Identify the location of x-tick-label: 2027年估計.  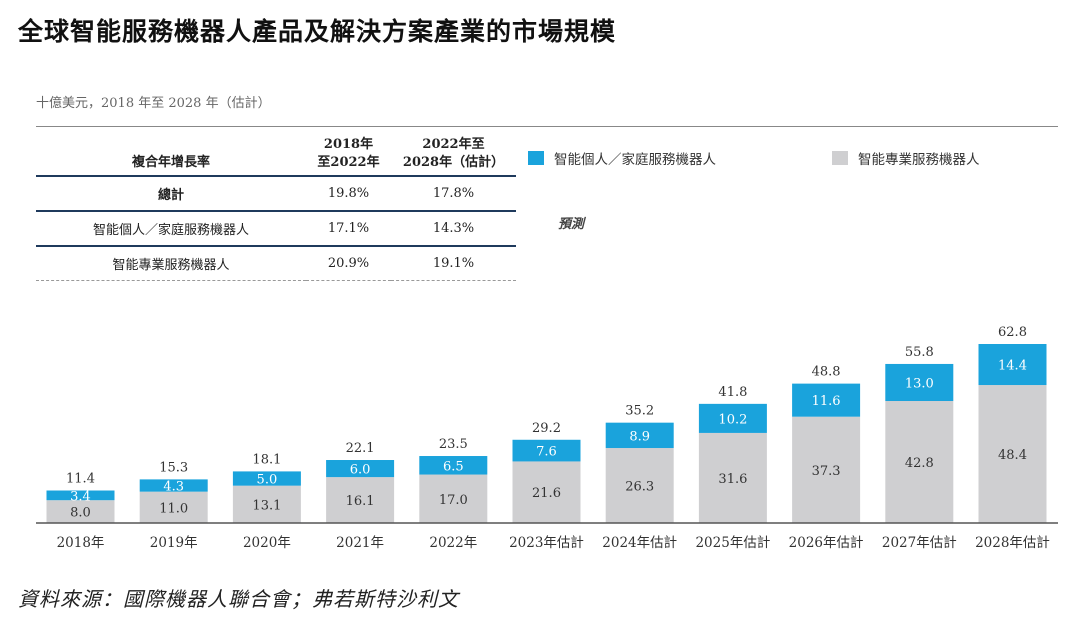
(919, 543).